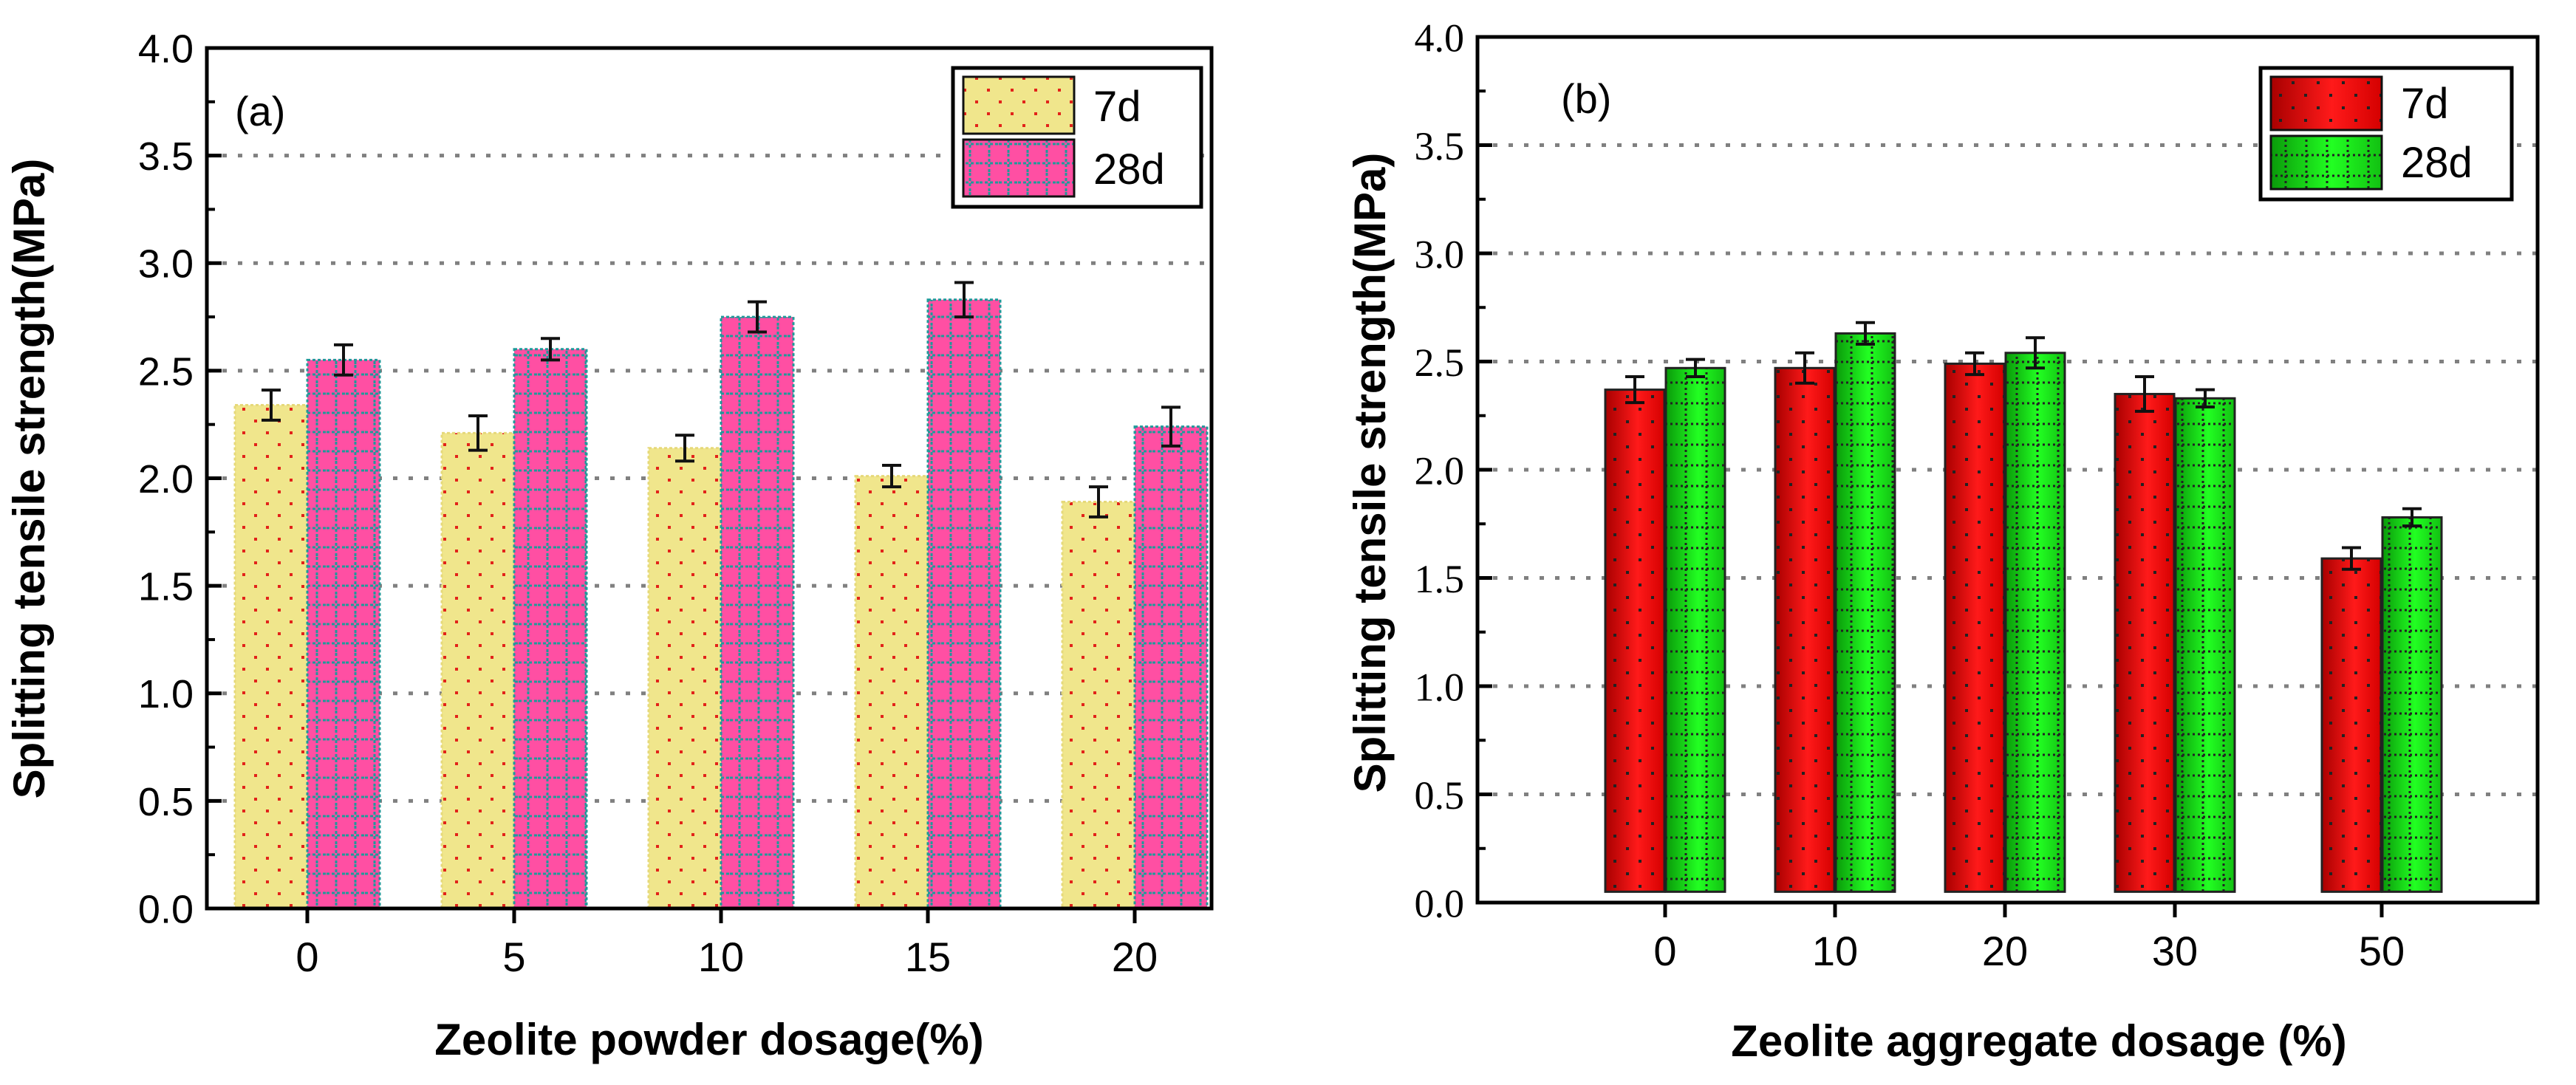 This screenshot has width=2576, height=1085. Describe the element at coordinates (2382, 951) in the screenshot. I see `x-tick-label: 50` at that location.